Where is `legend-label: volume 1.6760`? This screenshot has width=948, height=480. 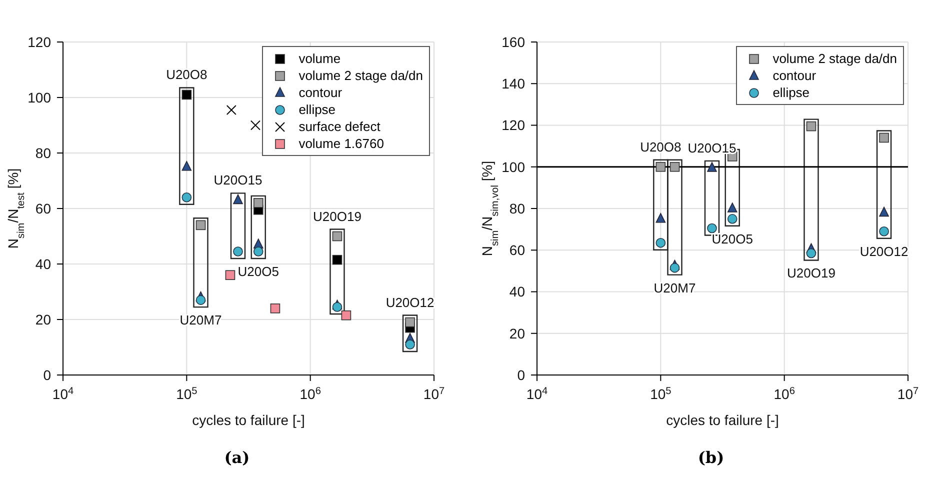 legend-label: volume 1.6760 is located at coordinates (341, 143).